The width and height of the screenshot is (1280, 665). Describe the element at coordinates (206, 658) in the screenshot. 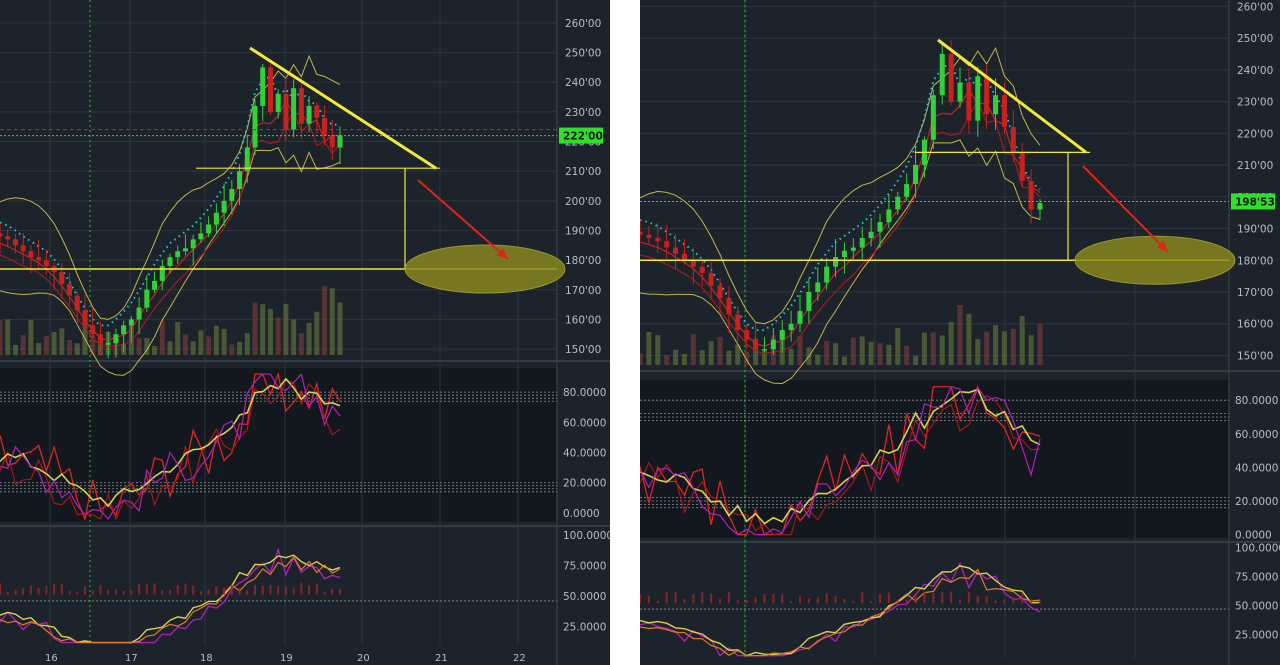

I see `time-tick-label: 18` at that location.